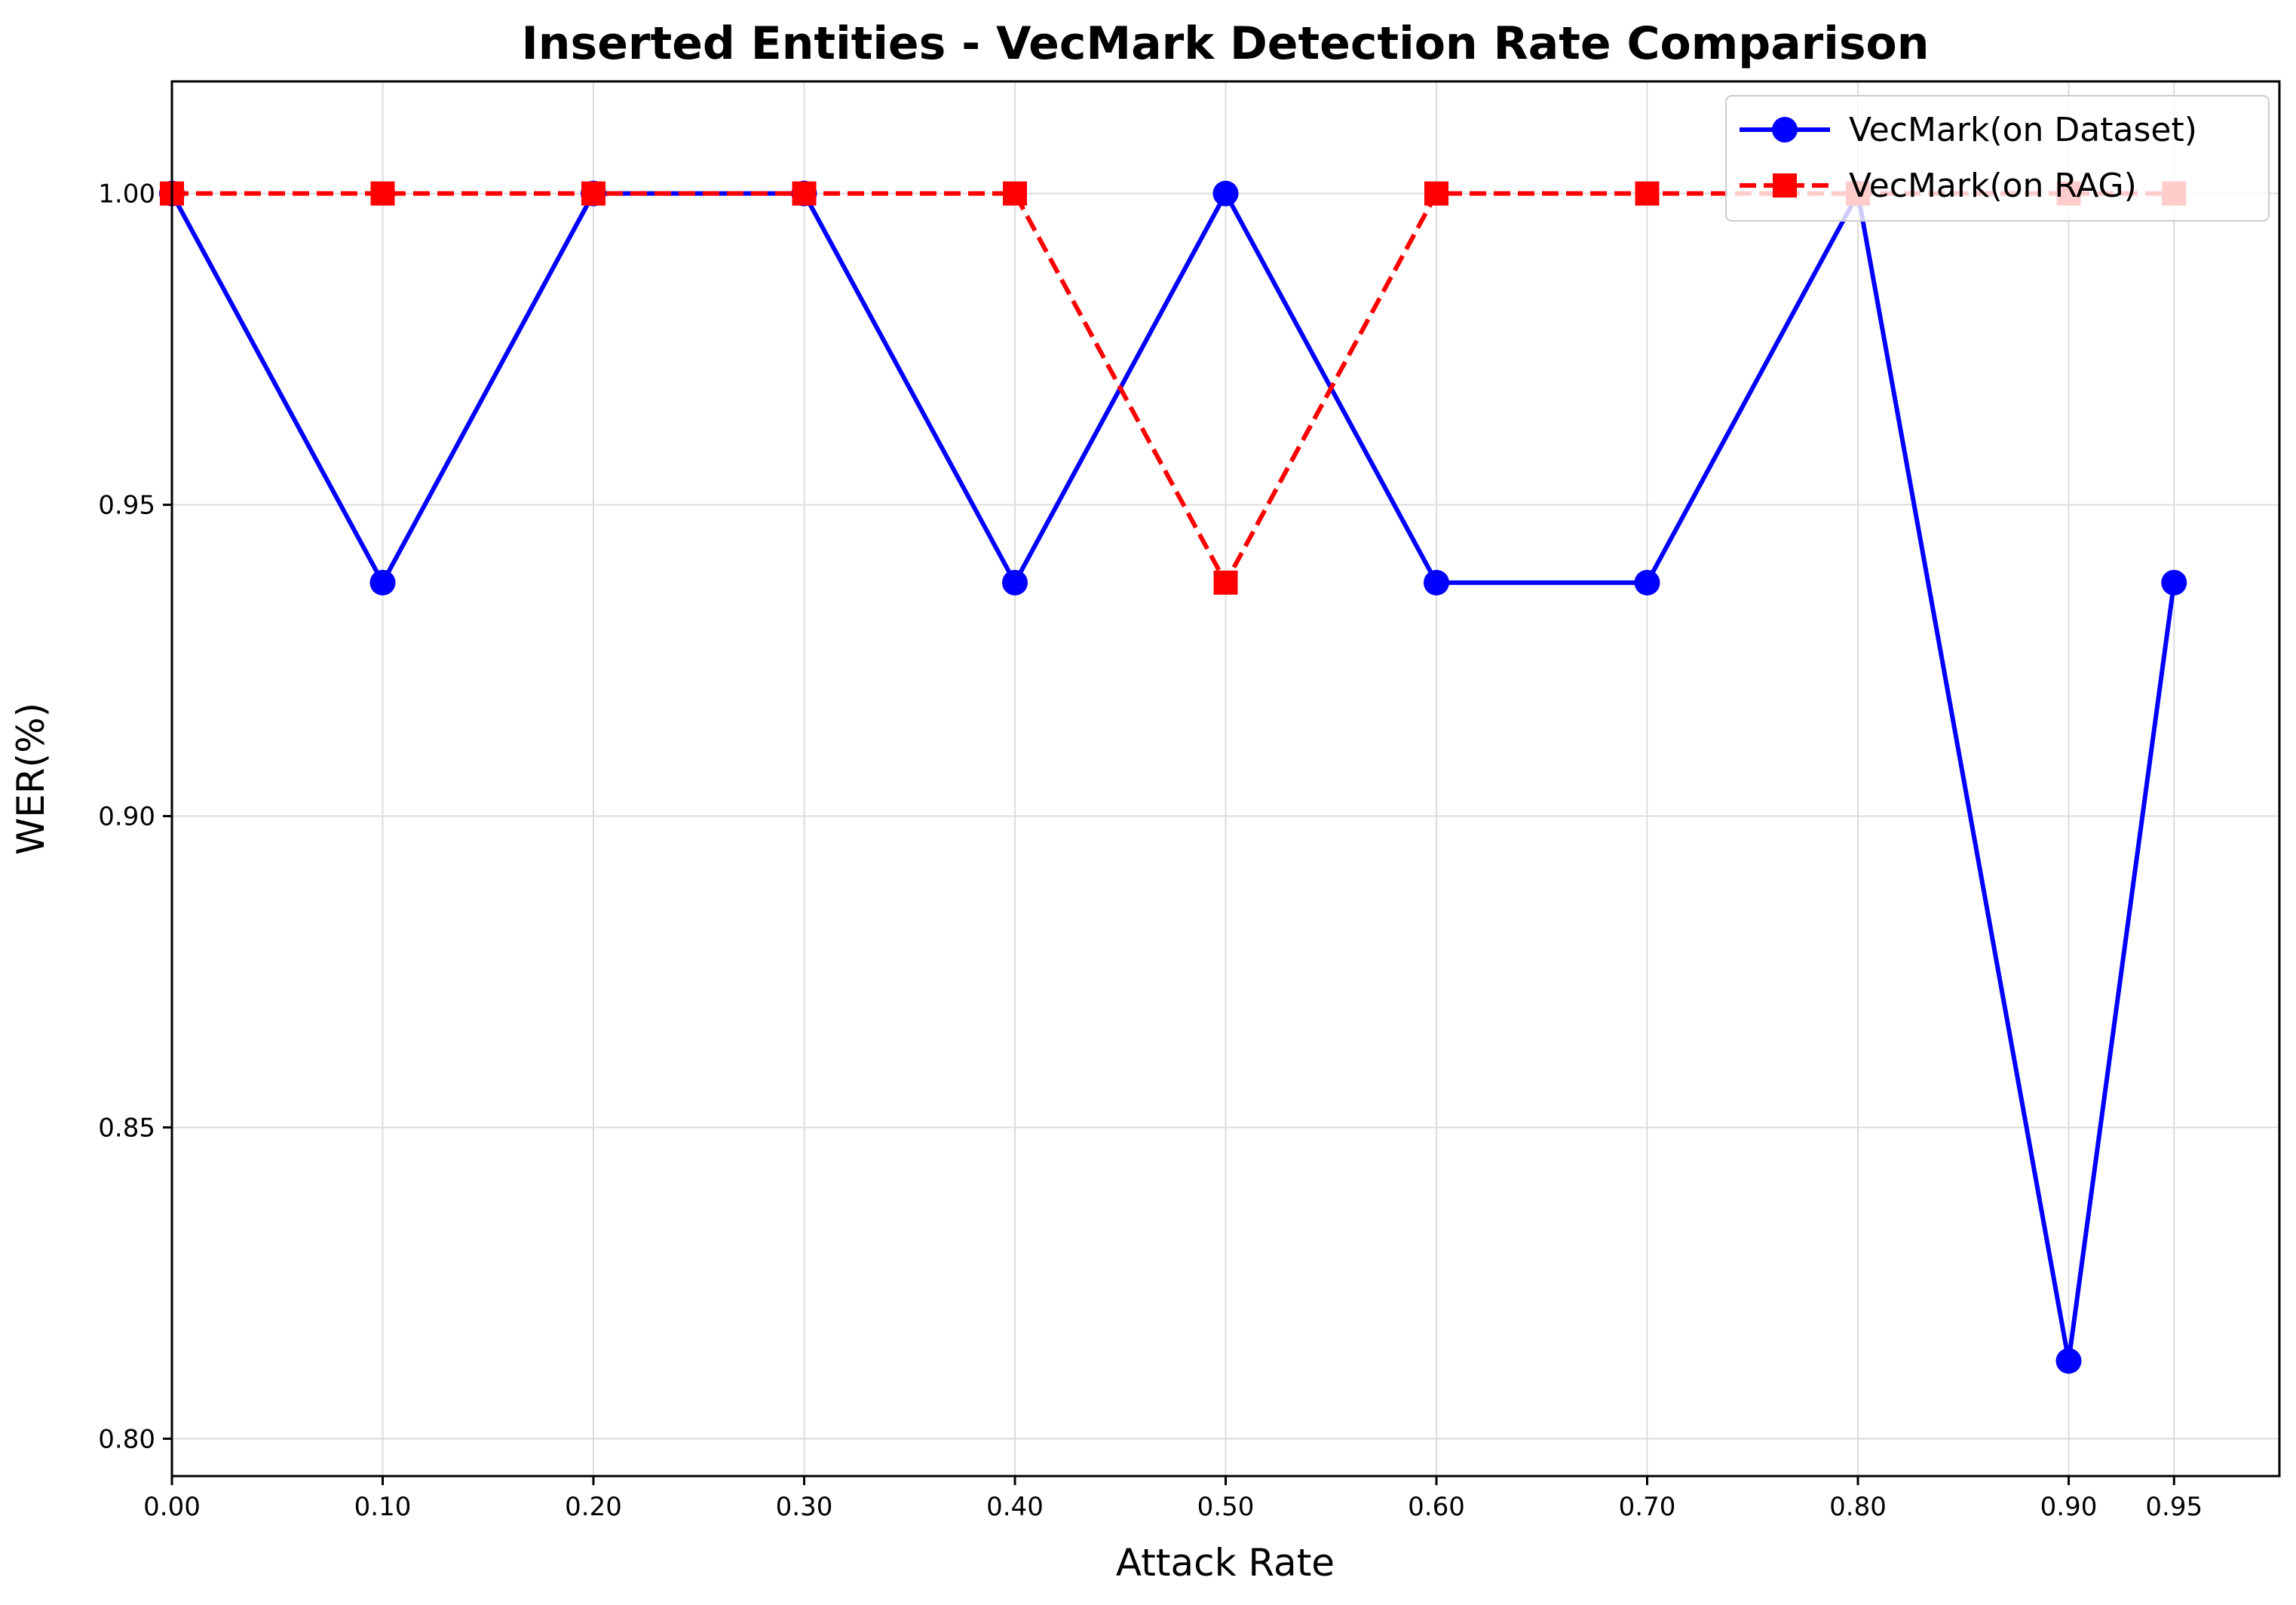  What do you see at coordinates (1225, 1563) in the screenshot?
I see `x-axis-label: Attack Rate` at bounding box center [1225, 1563].